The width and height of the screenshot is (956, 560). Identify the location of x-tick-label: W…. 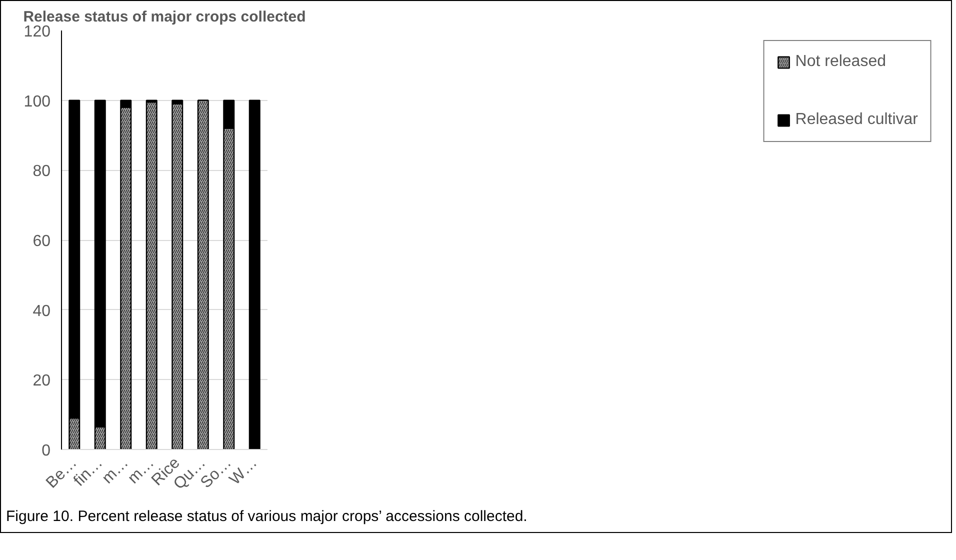
(243, 471).